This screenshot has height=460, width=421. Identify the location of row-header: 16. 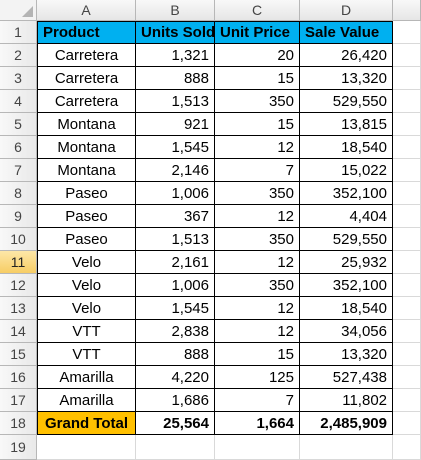
(18, 377).